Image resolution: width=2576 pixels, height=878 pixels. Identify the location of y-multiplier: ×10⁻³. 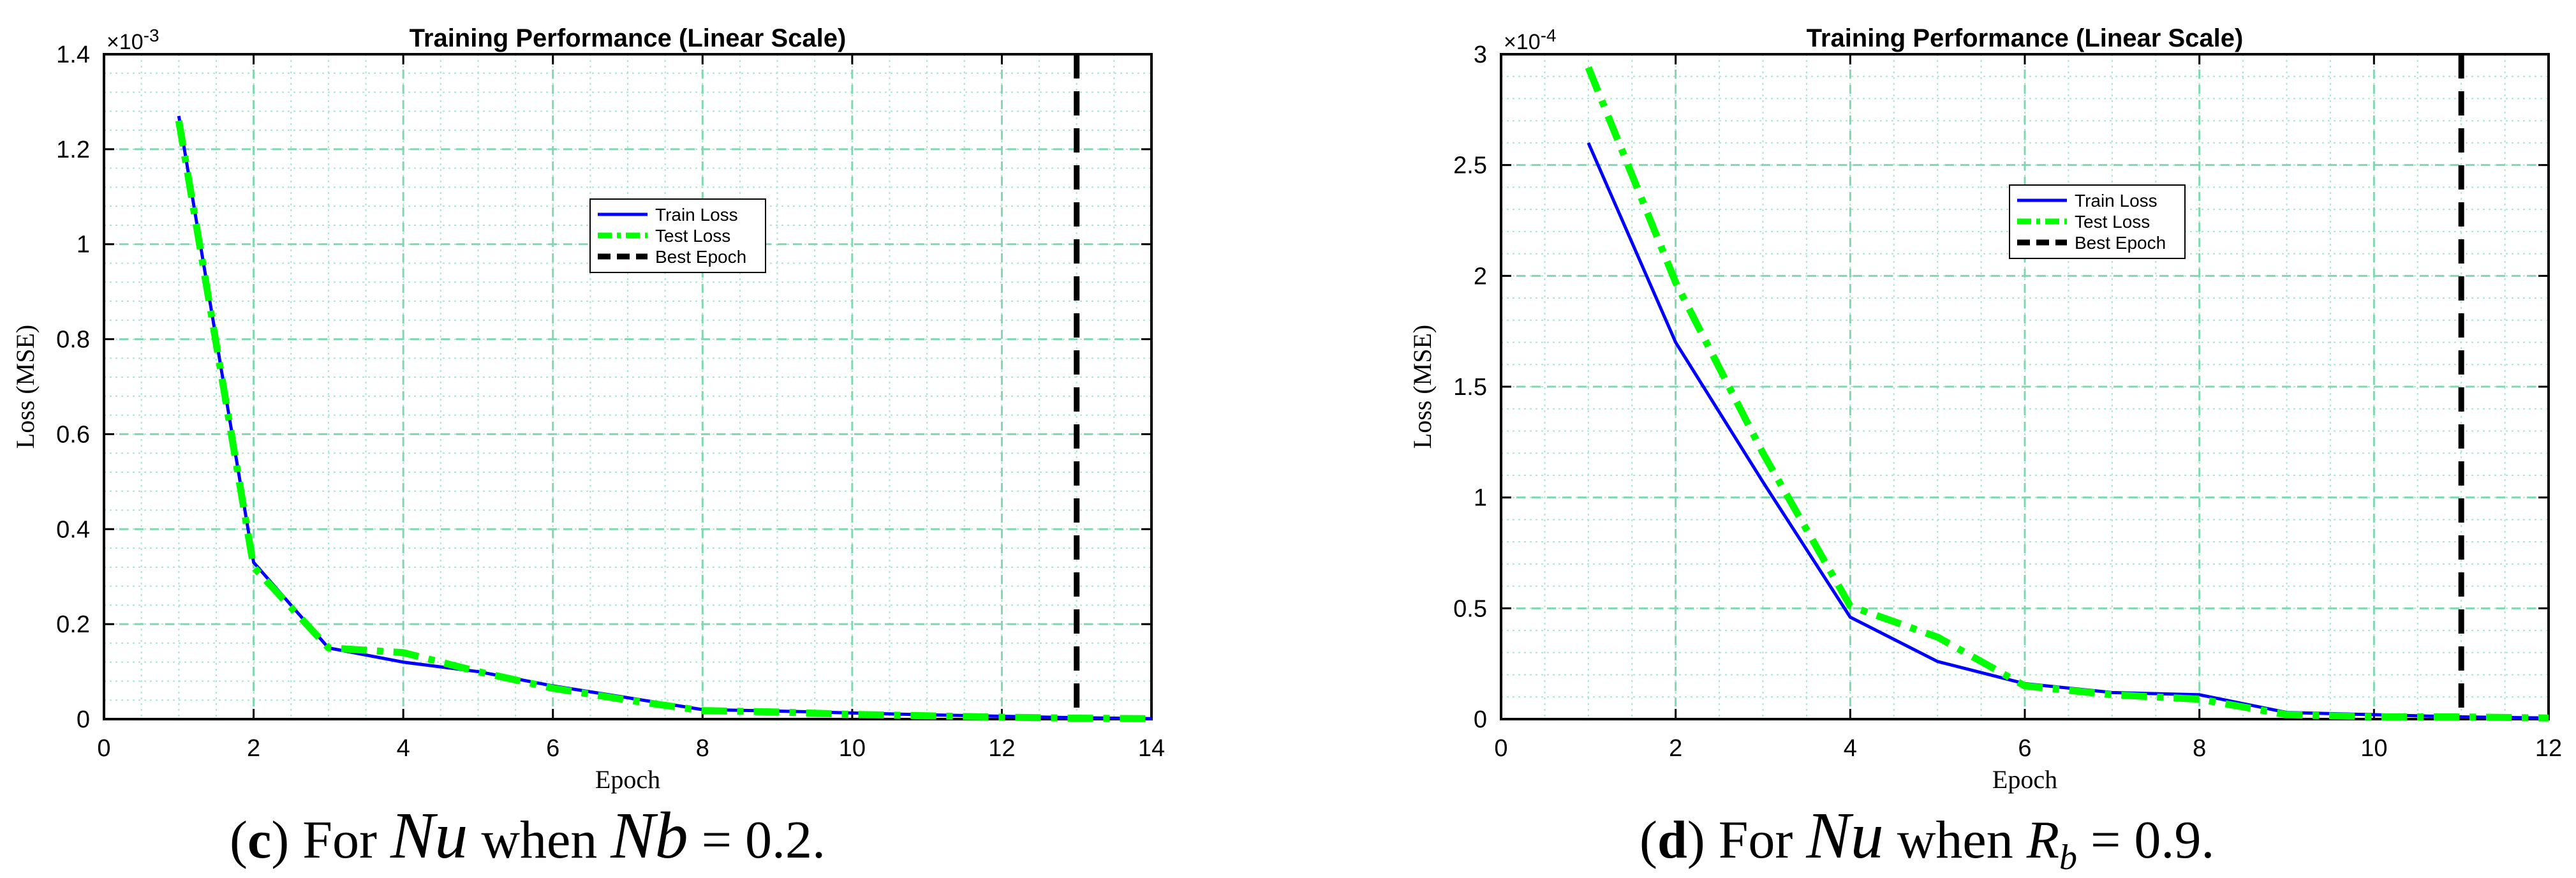
(133, 40).